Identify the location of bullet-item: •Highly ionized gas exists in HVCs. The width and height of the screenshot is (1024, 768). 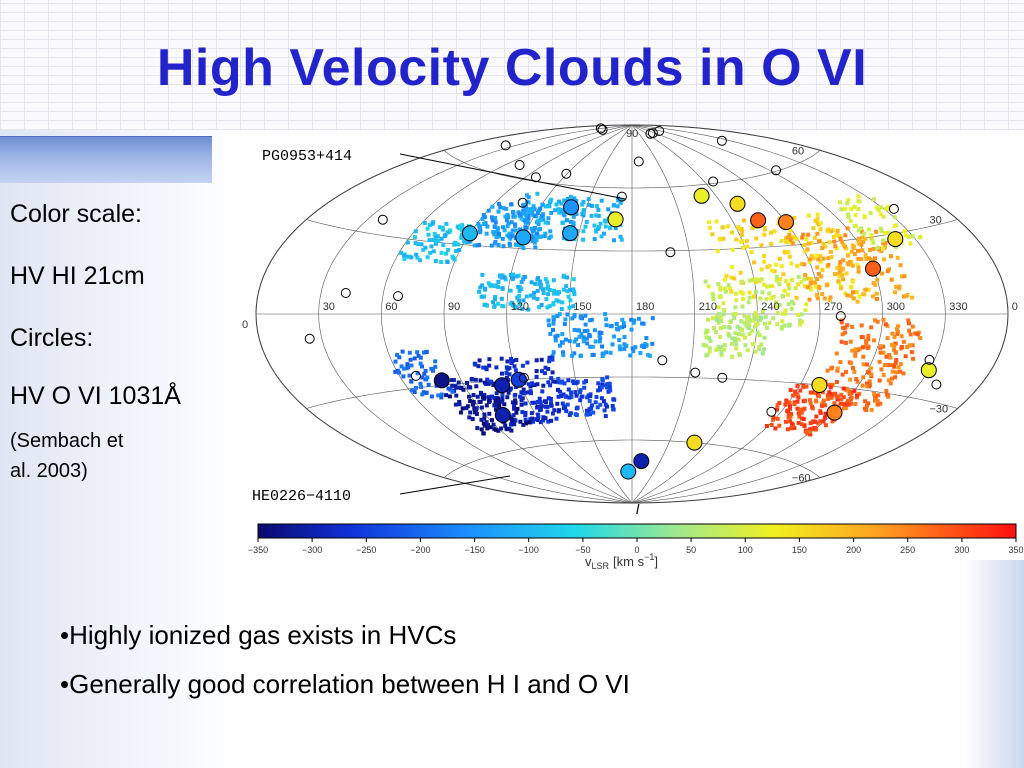
(258, 635).